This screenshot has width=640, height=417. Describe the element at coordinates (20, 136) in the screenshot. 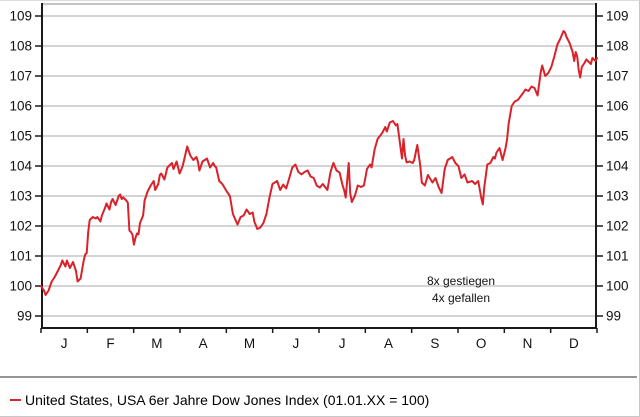

I see `y-axis-label-left-105: 105` at that location.